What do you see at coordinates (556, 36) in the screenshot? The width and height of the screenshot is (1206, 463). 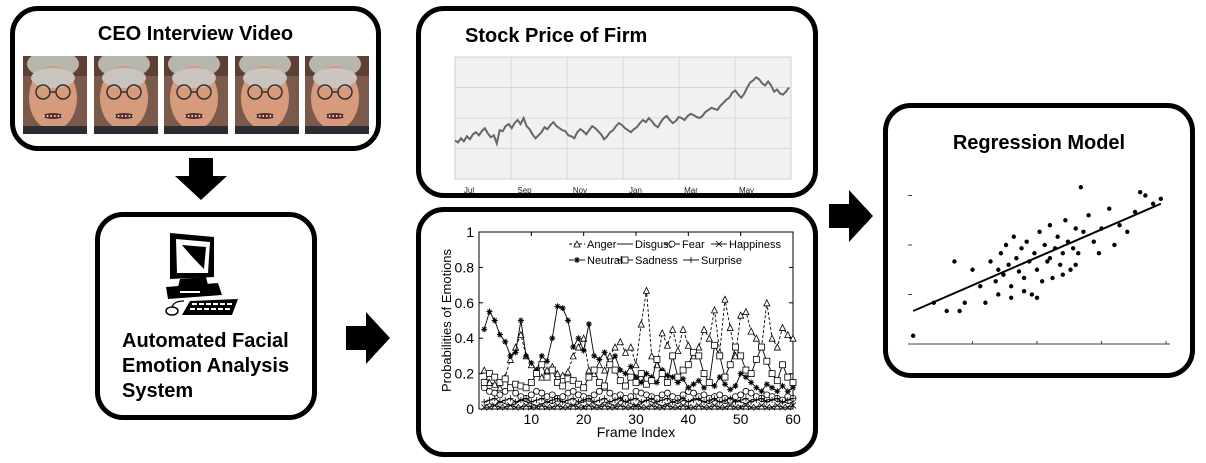 I see `stock-box-title: Stock Price of Firm` at bounding box center [556, 36].